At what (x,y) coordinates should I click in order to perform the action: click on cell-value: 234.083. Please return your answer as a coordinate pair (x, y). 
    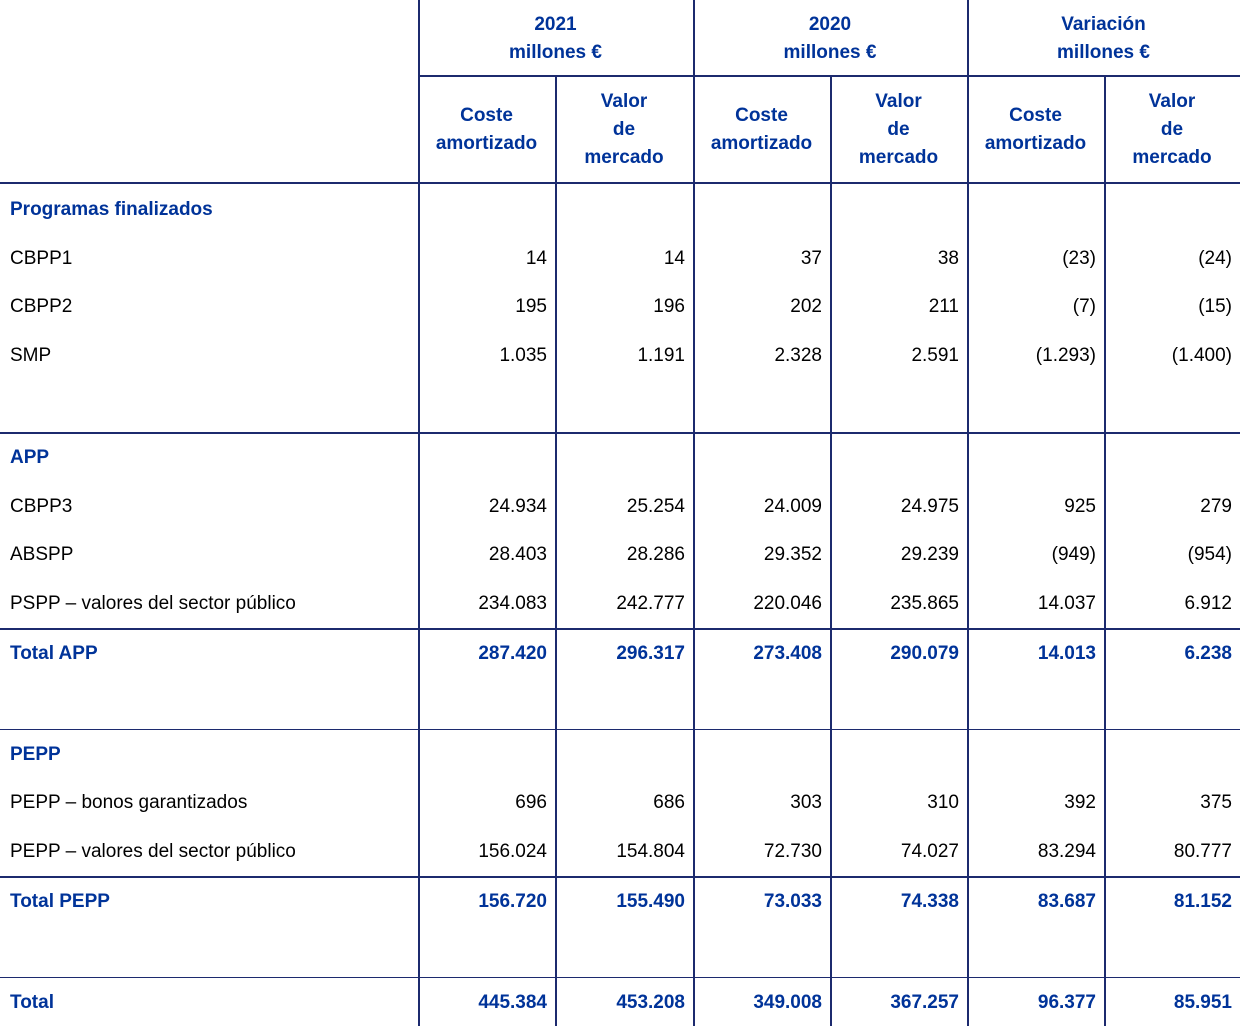
    Looking at the image, I should click on (486, 604).